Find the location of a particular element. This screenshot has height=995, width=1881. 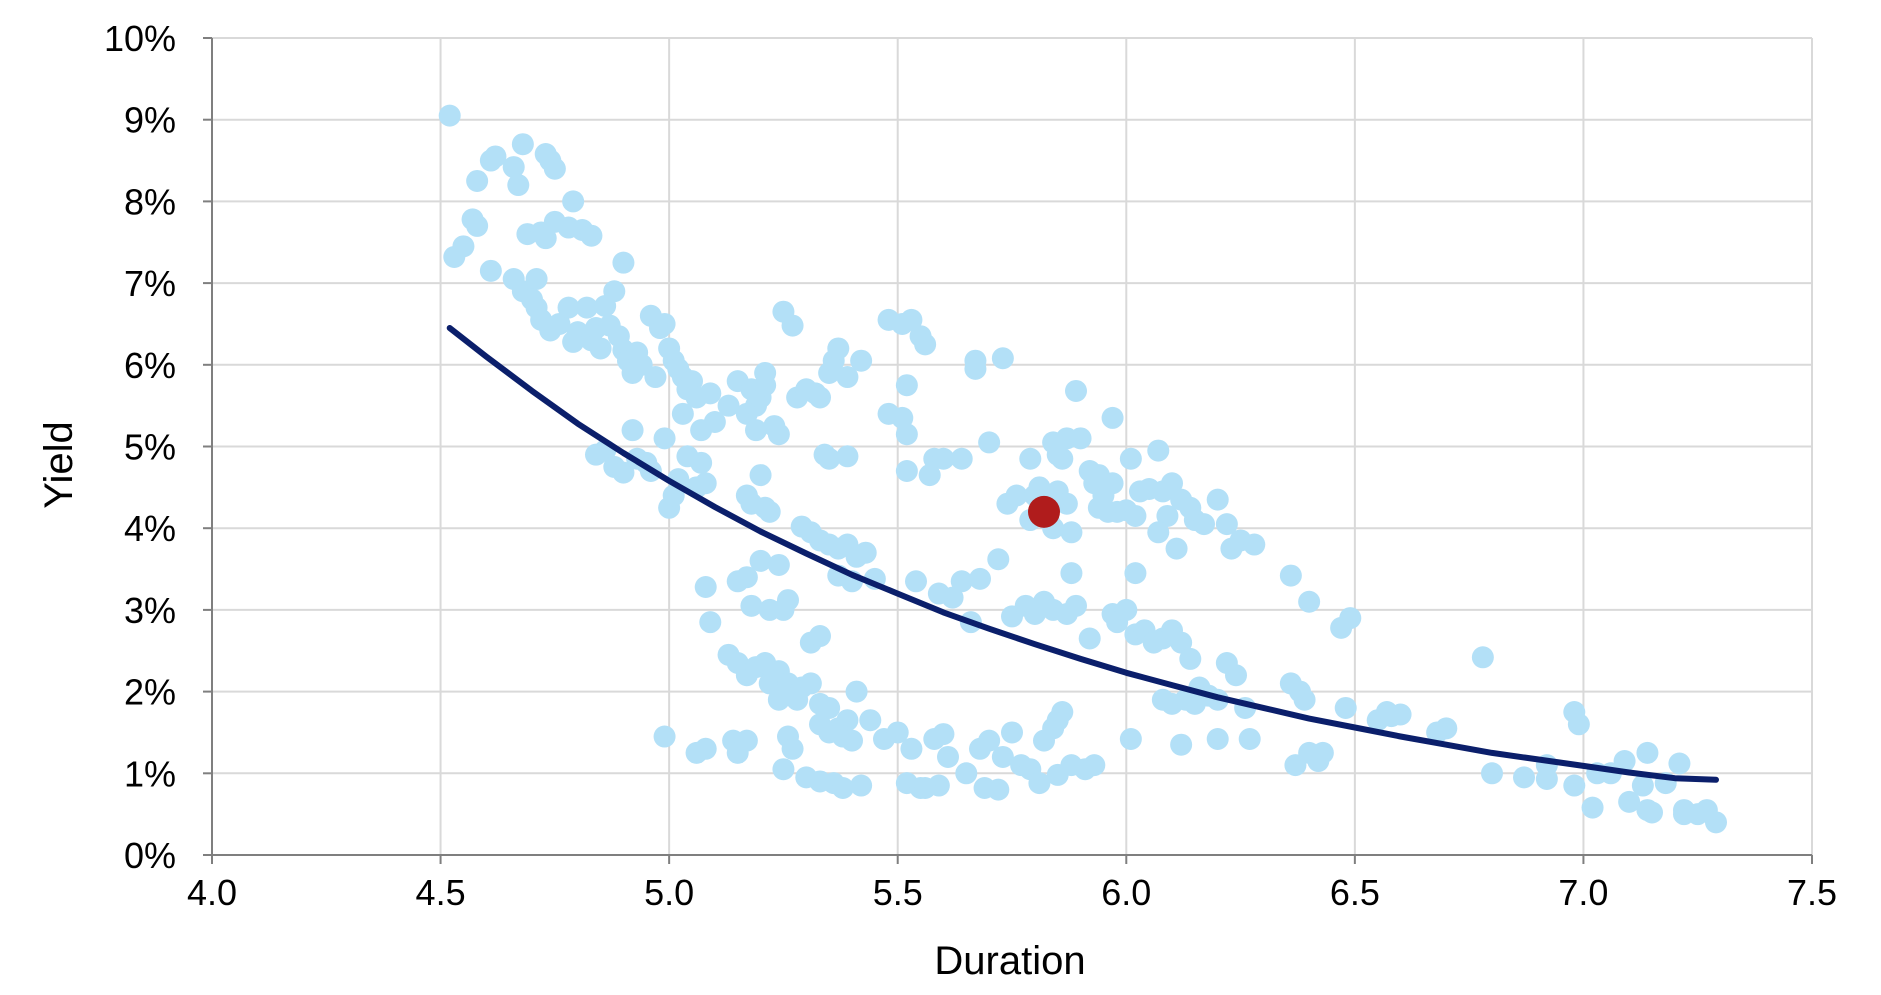

highlight-points is located at coordinates (1044, 511).